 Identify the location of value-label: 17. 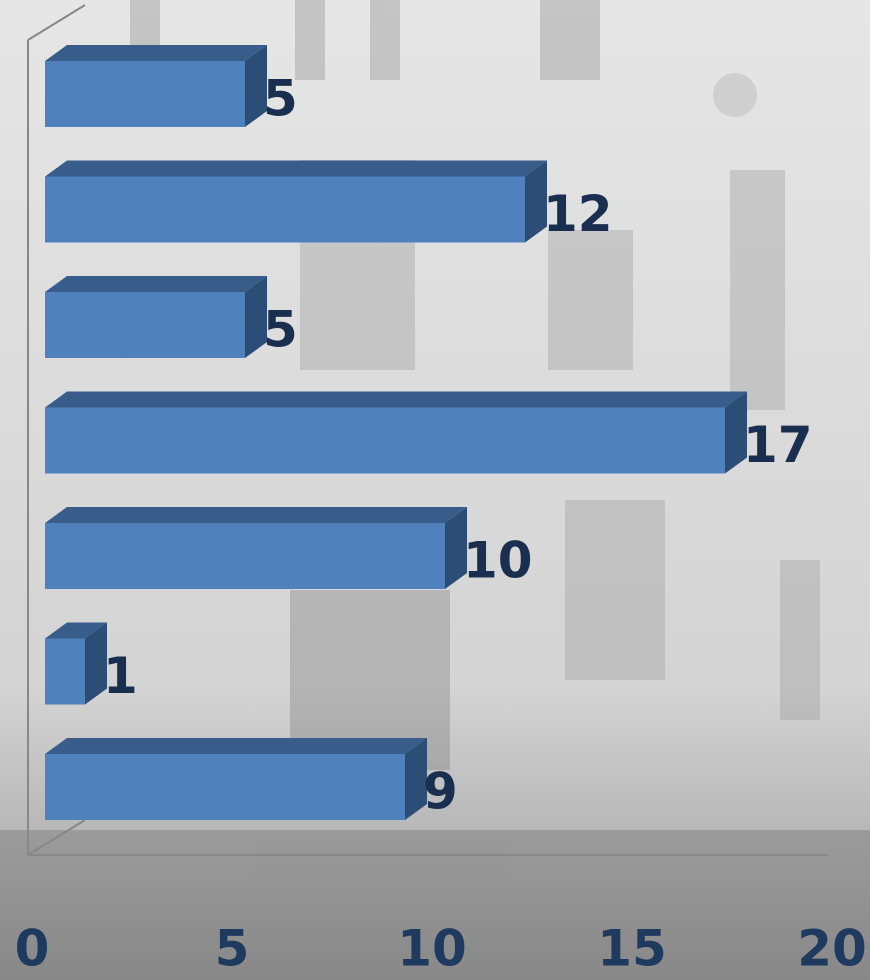
(778, 445).